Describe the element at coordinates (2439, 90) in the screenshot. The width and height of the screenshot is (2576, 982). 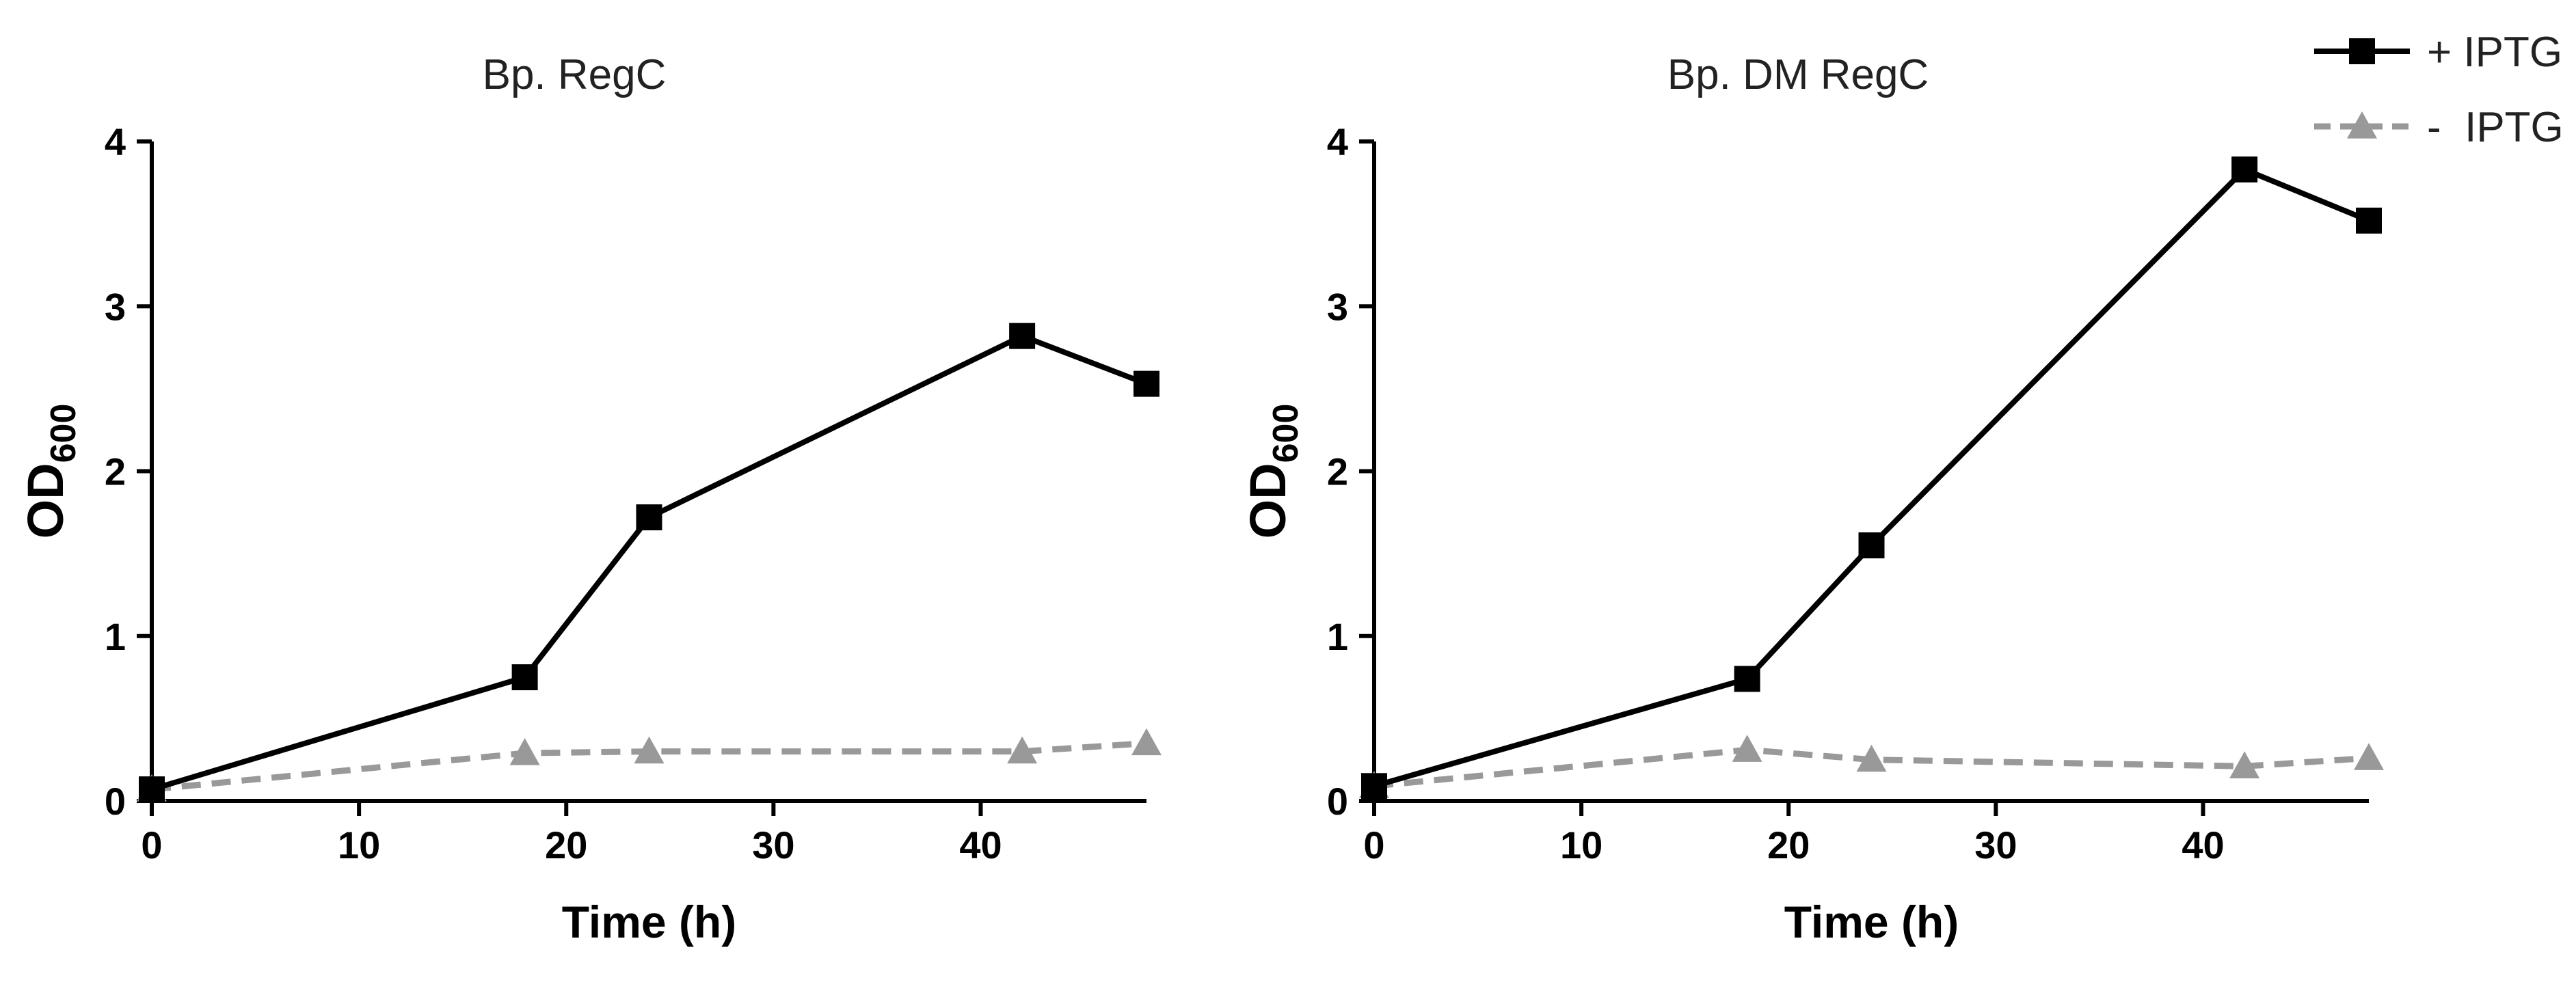
I see `legend: + IPTG - IPTG` at that location.